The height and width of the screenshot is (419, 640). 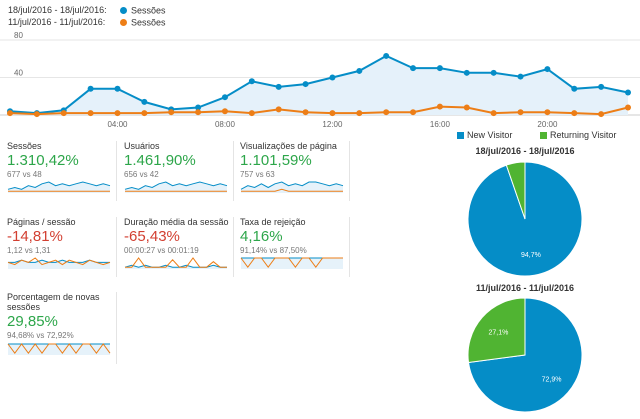 What do you see at coordinates (40, 335) in the screenshot?
I see `metric-comparison: 94,68% vs 72,92%` at bounding box center [40, 335].